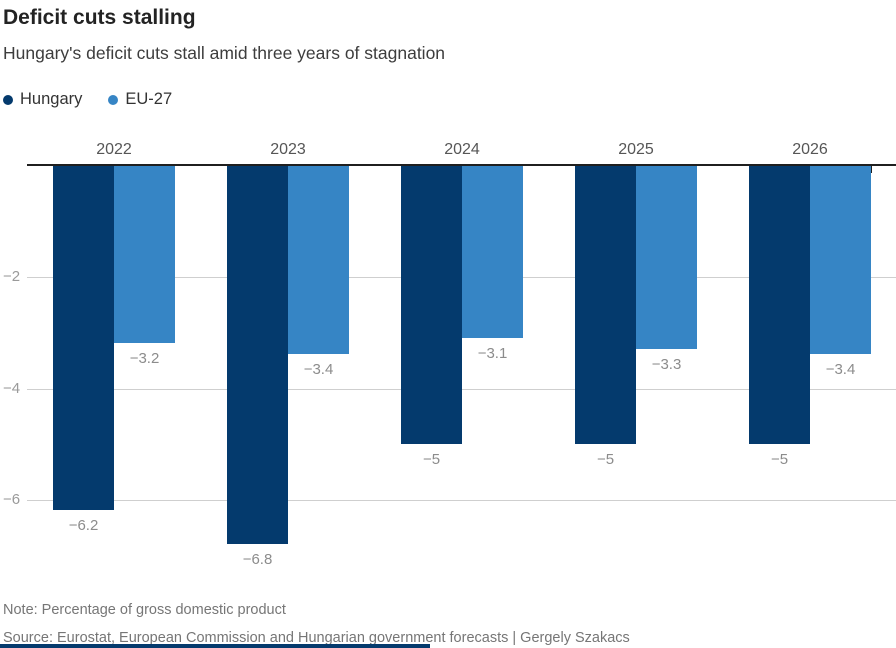 This screenshot has width=896, height=648. I want to click on legend-item-eu27: EU-27, so click(140, 99).